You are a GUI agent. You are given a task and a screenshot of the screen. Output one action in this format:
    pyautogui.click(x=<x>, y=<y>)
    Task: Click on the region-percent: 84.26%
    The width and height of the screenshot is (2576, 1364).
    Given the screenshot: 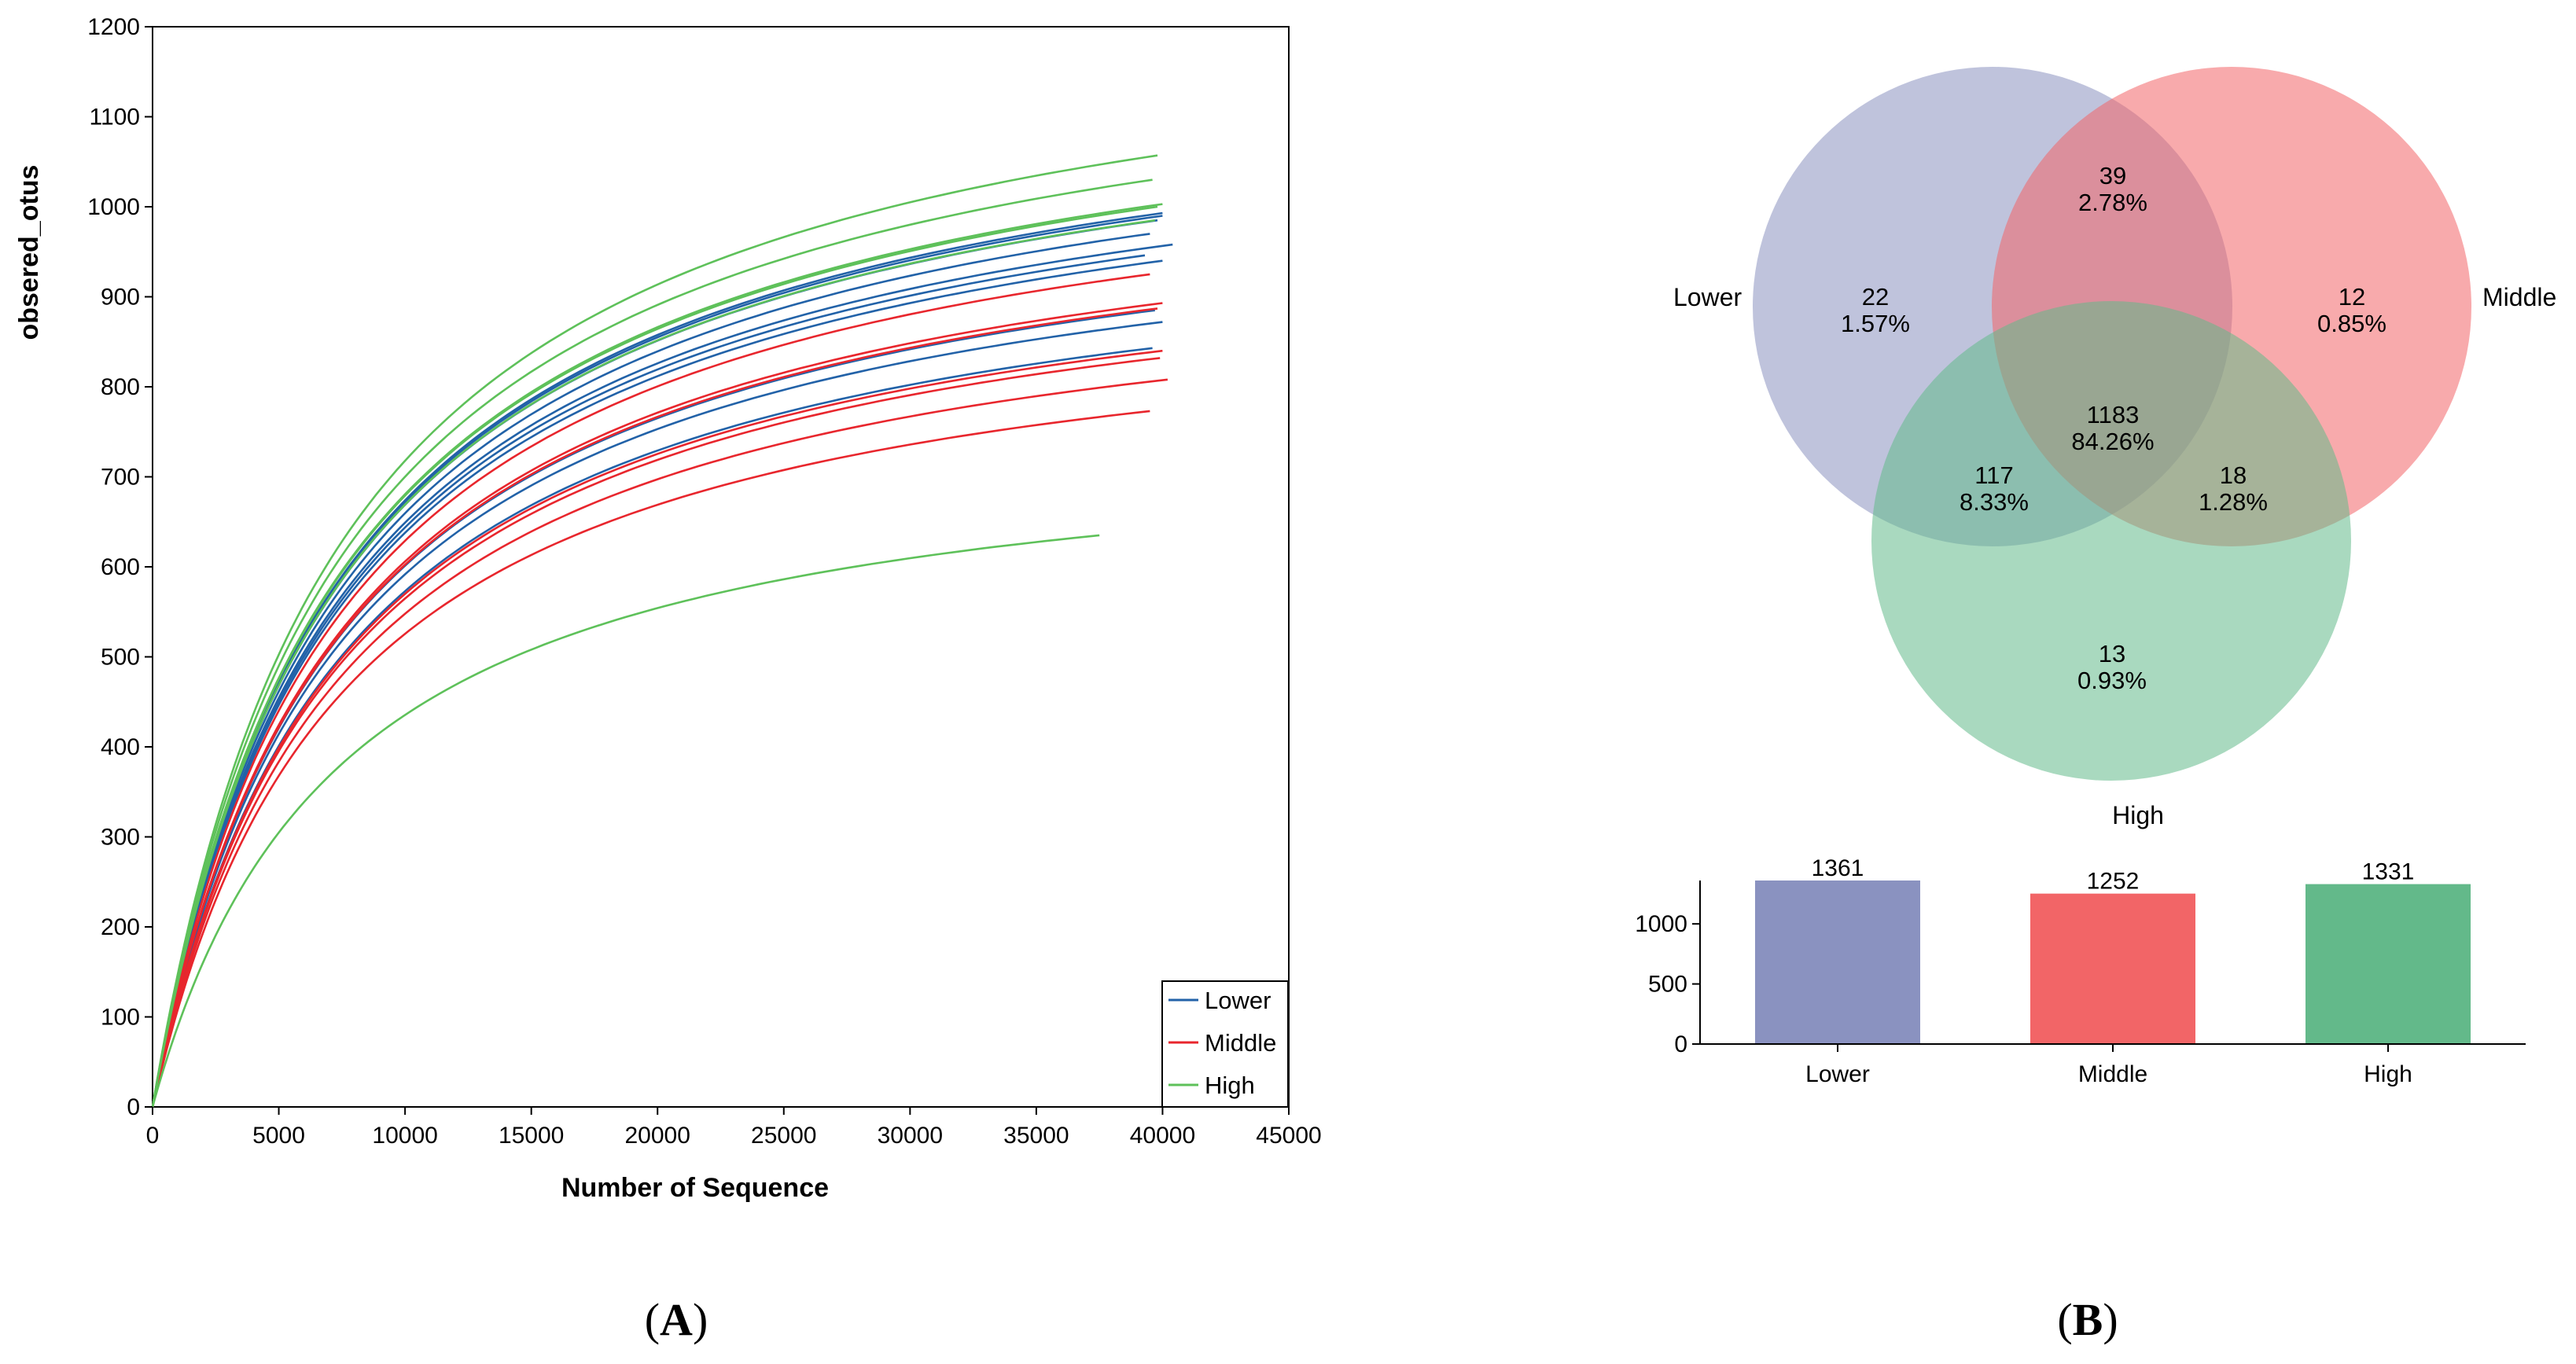 What is the action you would take?
    pyautogui.click(x=2112, y=442)
    